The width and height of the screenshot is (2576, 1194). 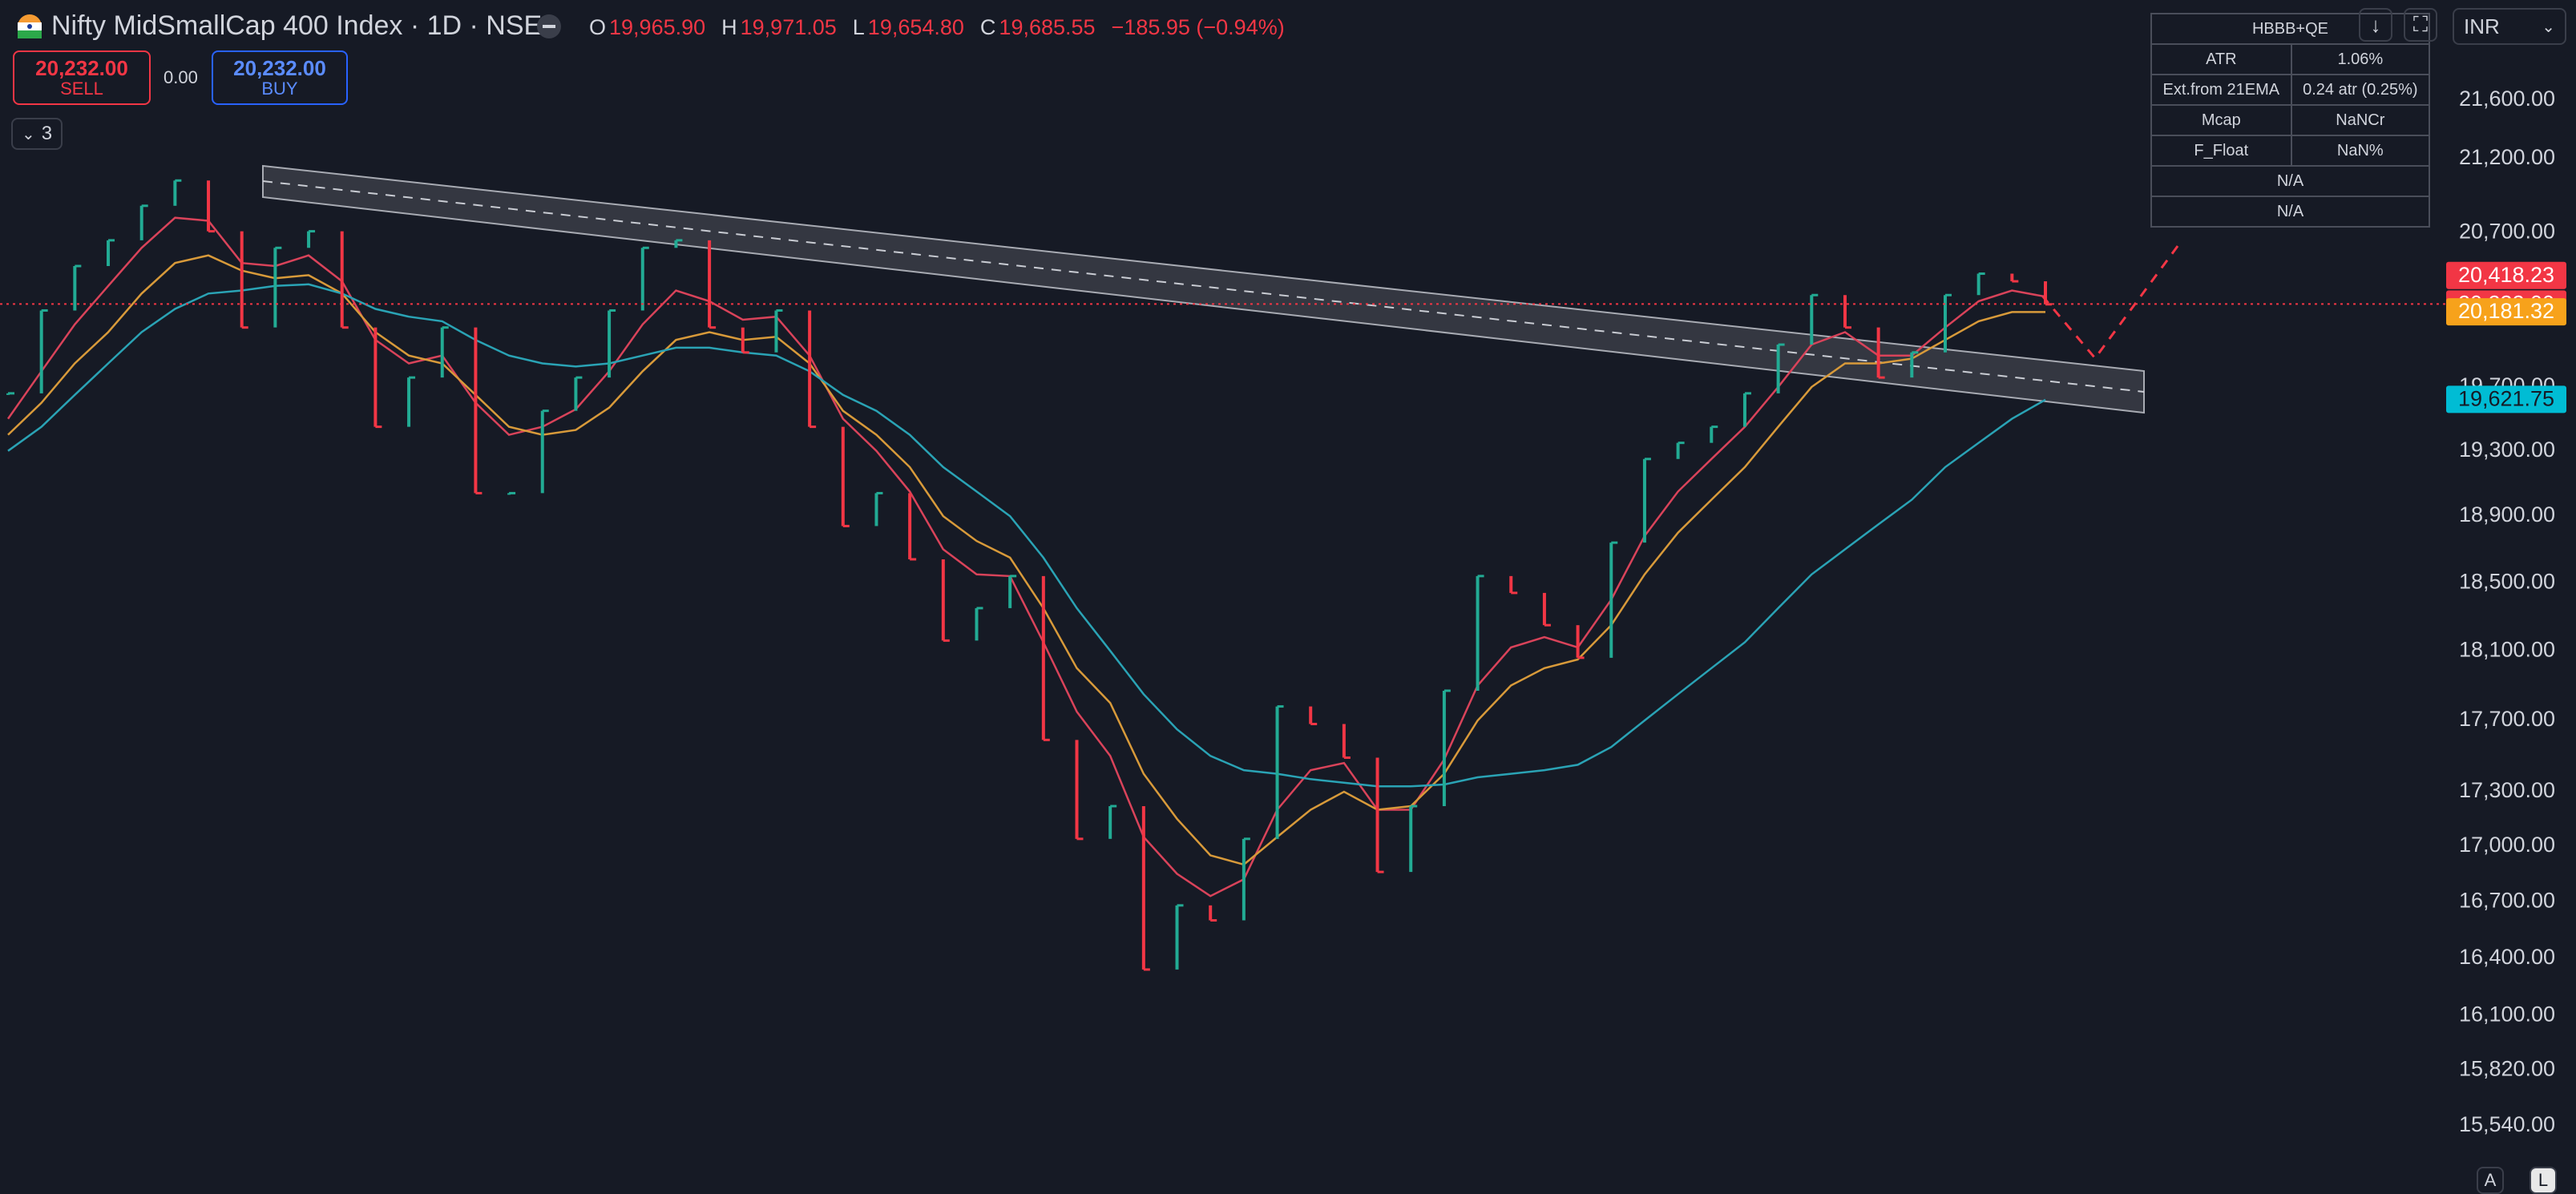 What do you see at coordinates (2507, 719) in the screenshot?
I see `y-tick-label: 17,700.00` at bounding box center [2507, 719].